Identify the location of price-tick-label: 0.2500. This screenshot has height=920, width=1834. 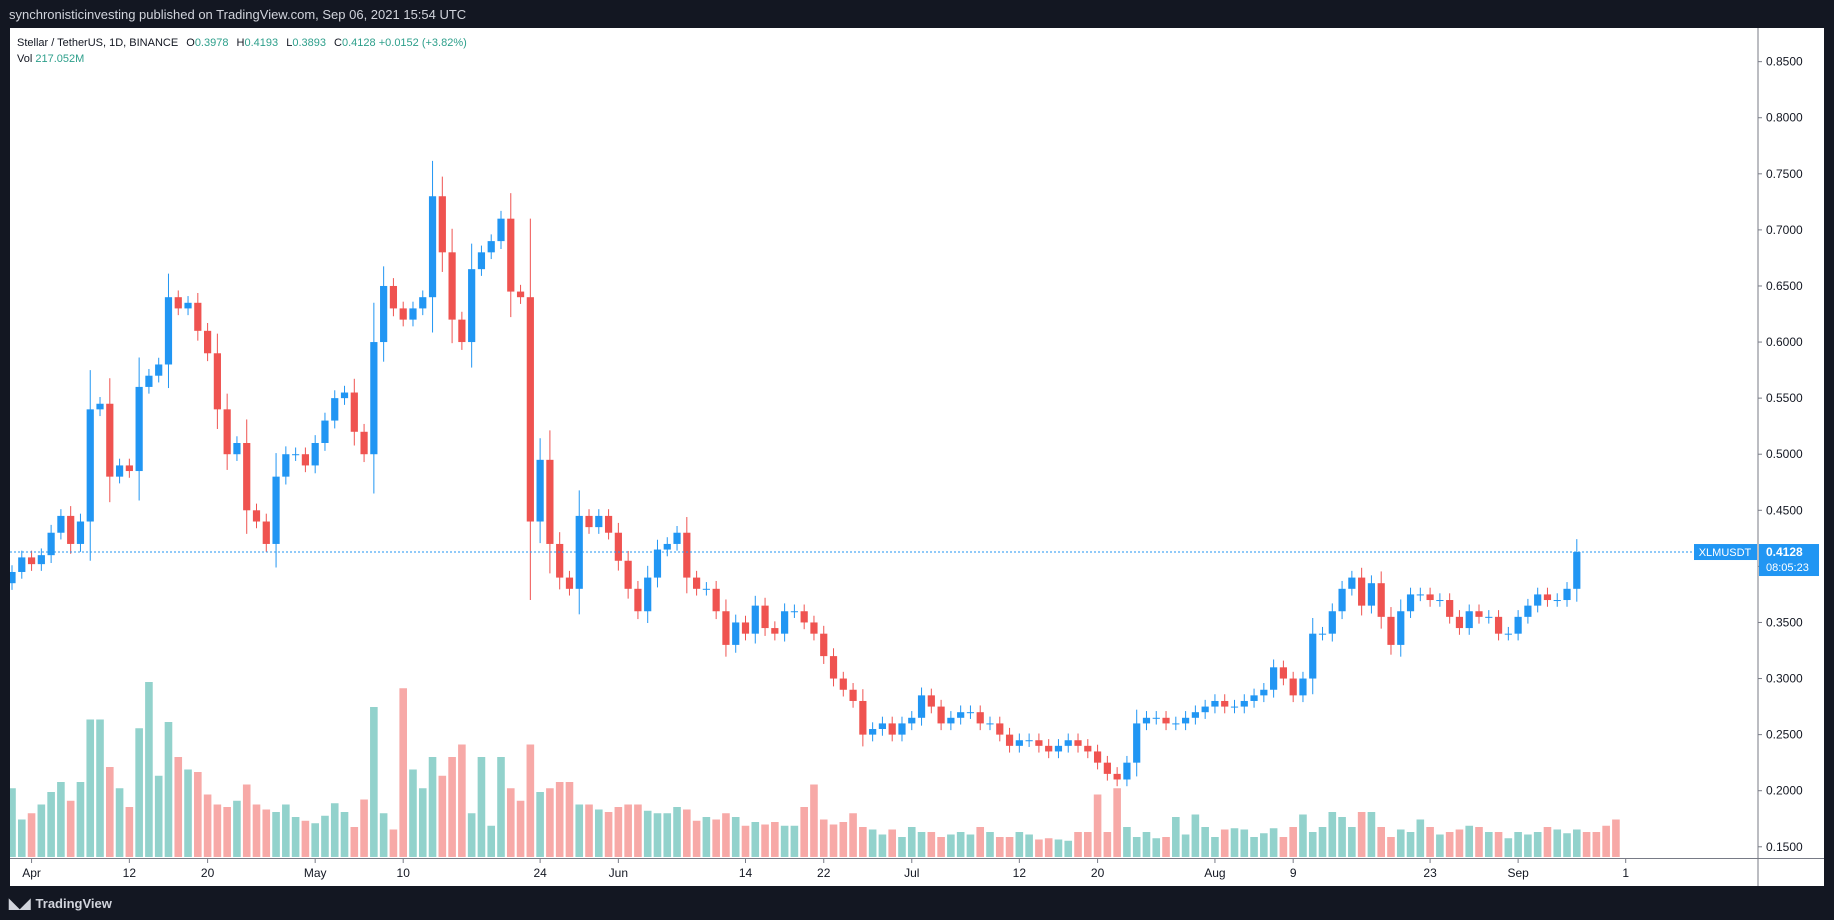
(1784, 735).